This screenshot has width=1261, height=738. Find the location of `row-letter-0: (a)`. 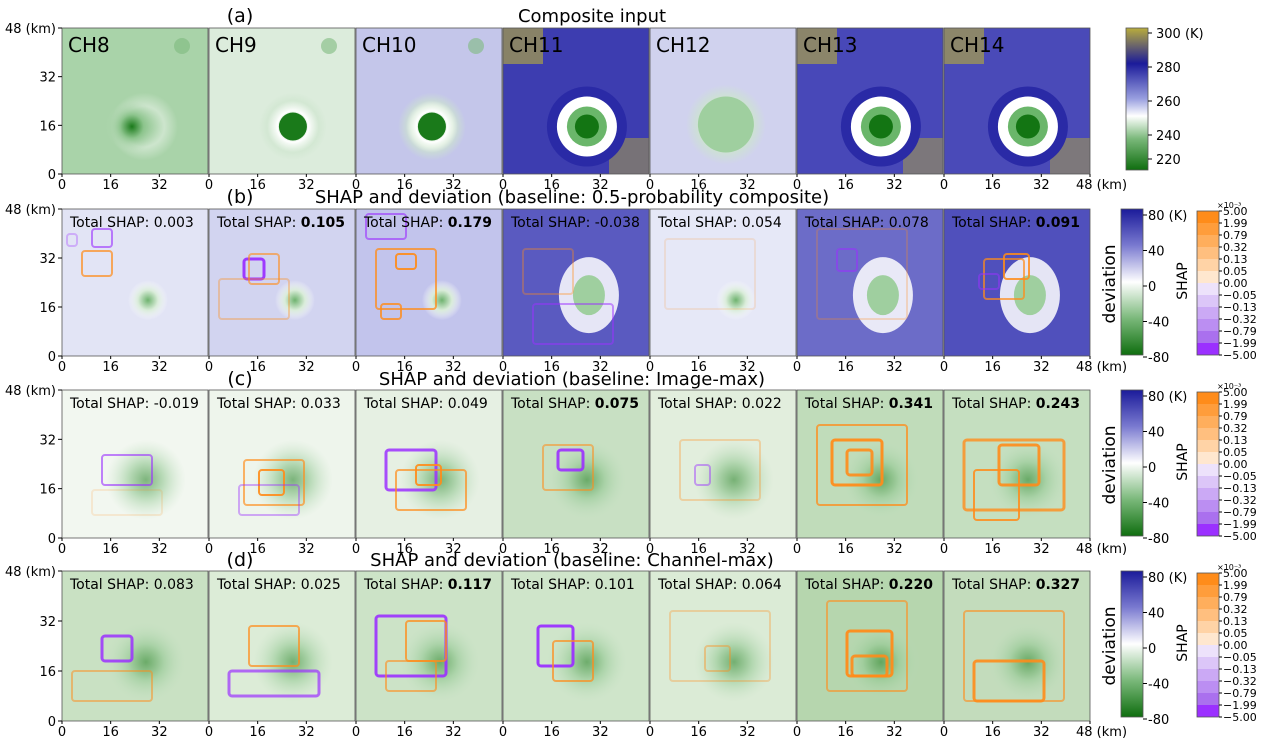

row-letter-0: (a) is located at coordinates (240, 16).